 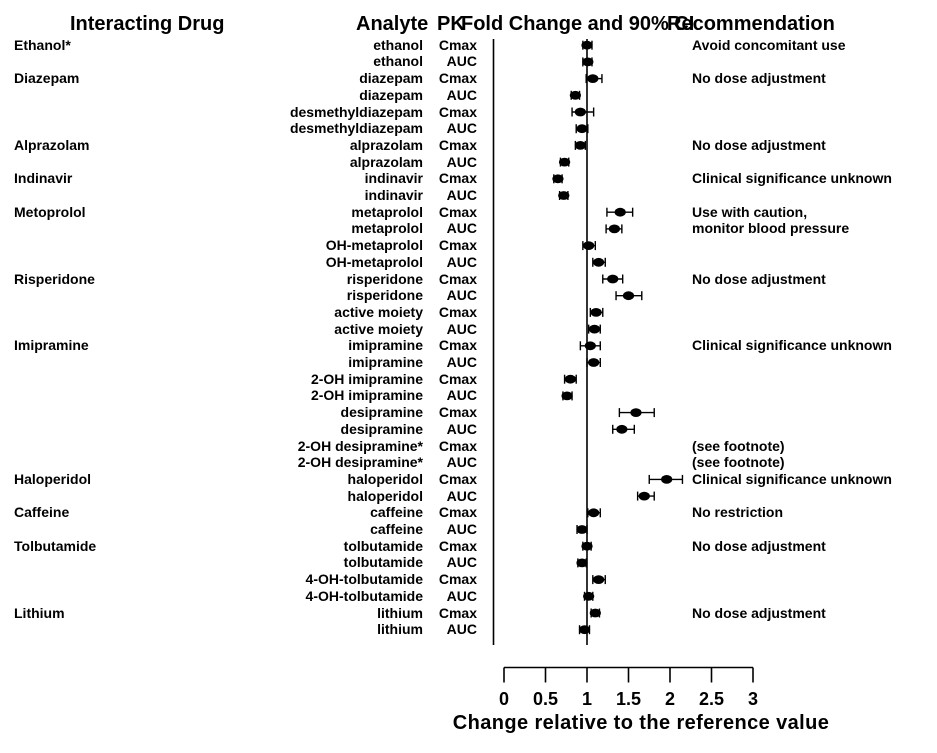 I want to click on recommendation-label: Use with caution,, so click(x=750, y=211).